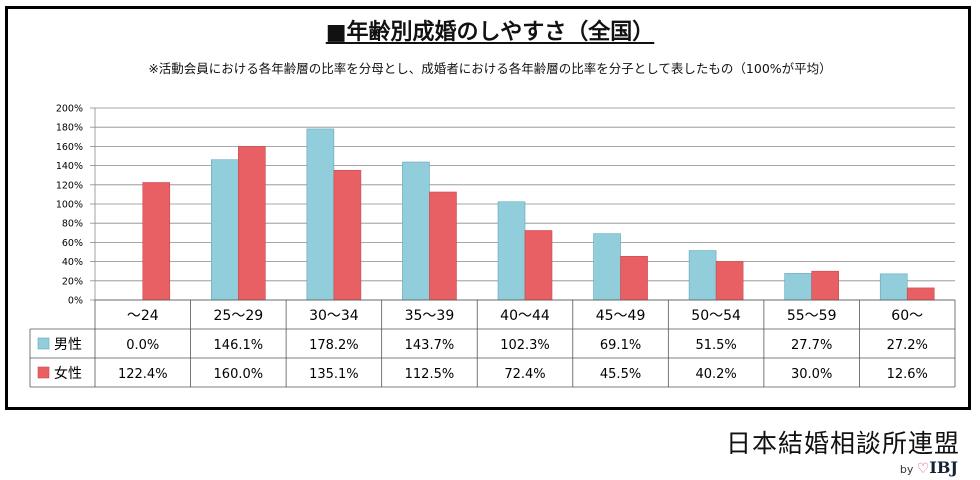  I want to click on y-tick-label: 60%, so click(72, 243).